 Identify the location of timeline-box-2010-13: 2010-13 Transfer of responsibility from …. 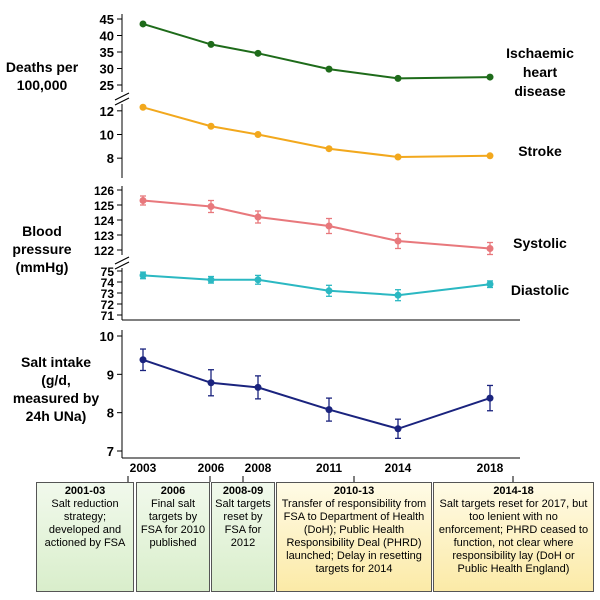
(354, 537).